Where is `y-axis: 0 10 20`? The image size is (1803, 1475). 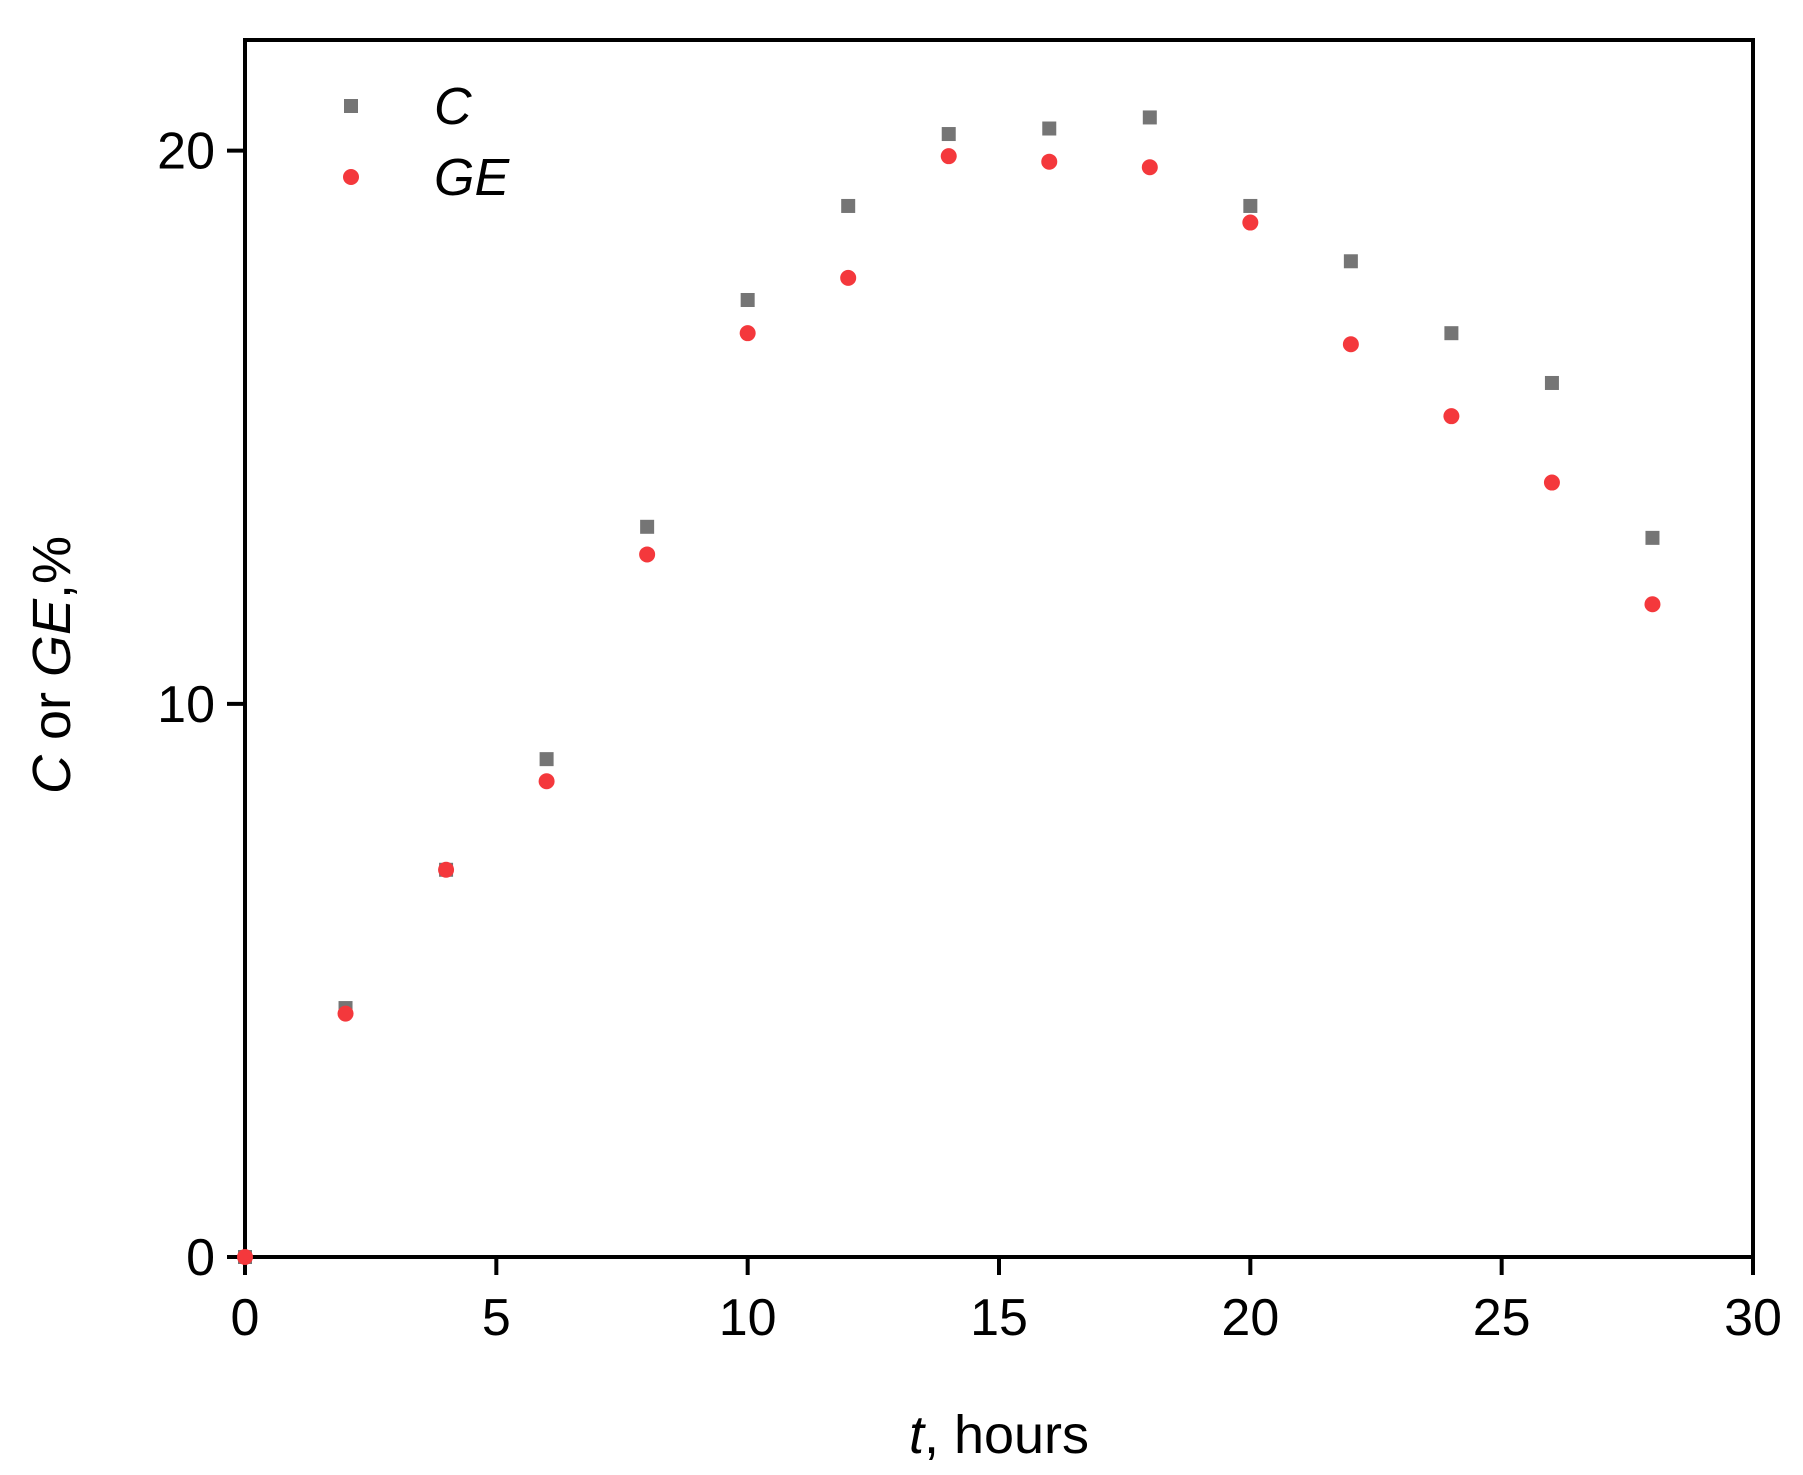 y-axis: 0 10 20 is located at coordinates (201, 705).